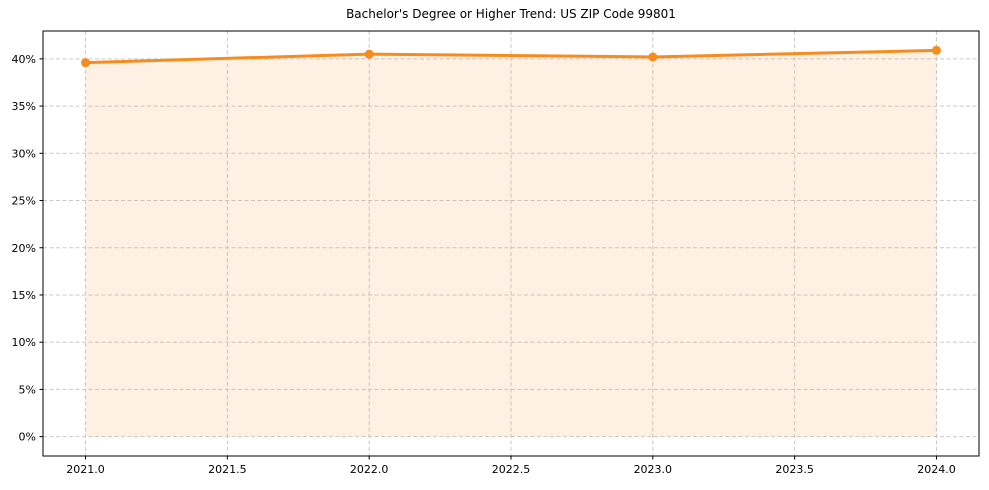  Describe the element at coordinates (24, 201) in the screenshot. I see `y-tick-label: 25%` at that location.